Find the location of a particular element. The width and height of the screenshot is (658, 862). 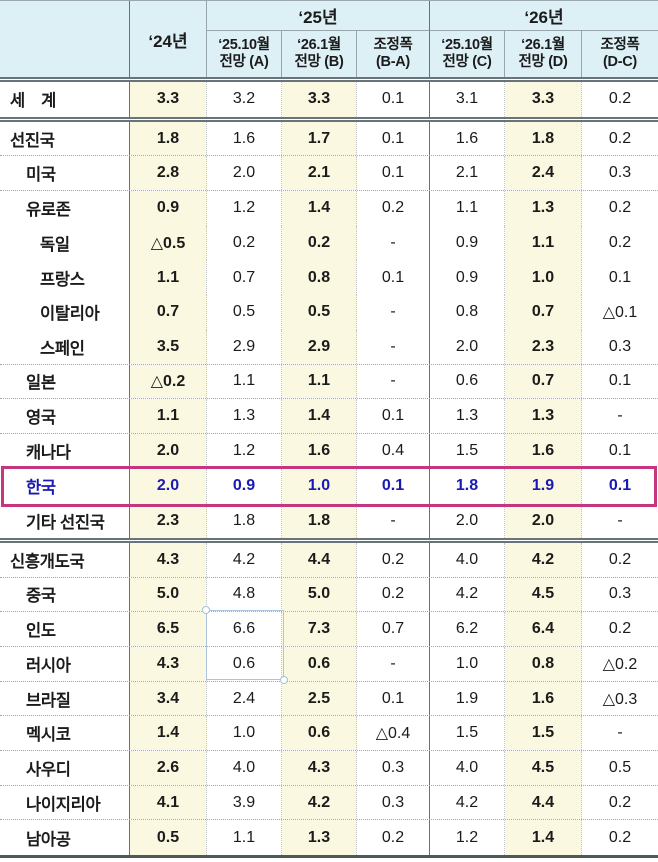

row-label: 캐나다 is located at coordinates (65, 451).